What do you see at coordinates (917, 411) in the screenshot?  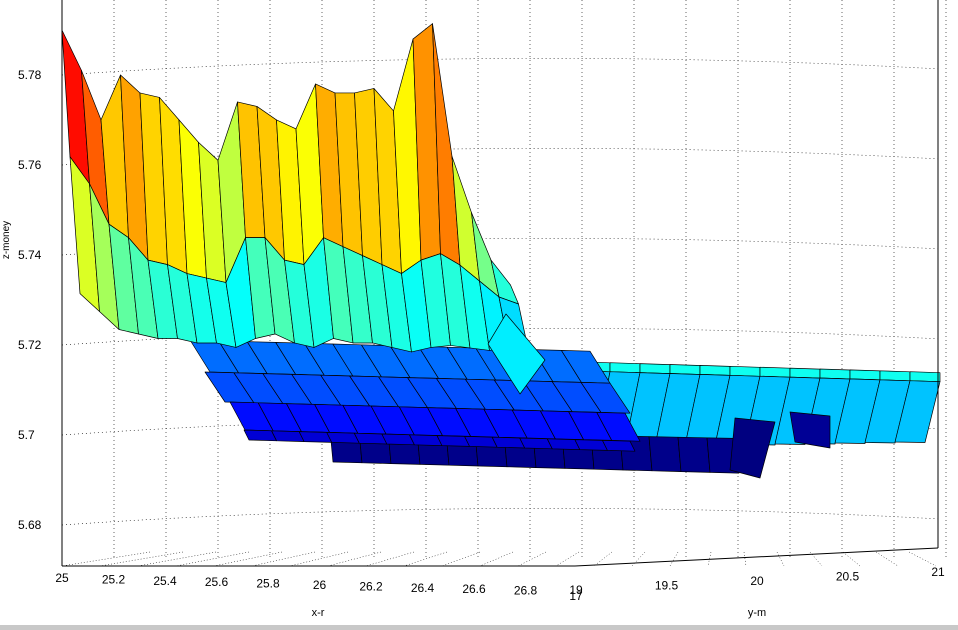 I see `plateau-front-facet` at bounding box center [917, 411].